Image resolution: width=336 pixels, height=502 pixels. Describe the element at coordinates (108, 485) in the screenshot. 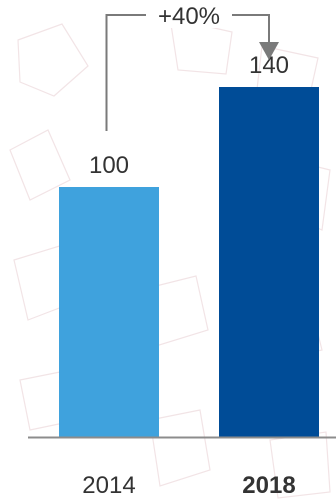

I see `x-tick-label-2014: 2014` at that location.